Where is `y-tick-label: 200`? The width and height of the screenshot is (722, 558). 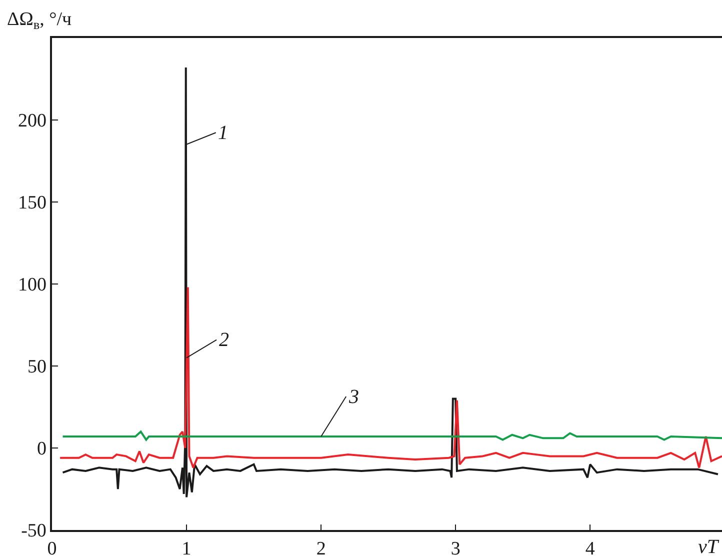
y-tick-label: 200 is located at coordinates (32, 121).